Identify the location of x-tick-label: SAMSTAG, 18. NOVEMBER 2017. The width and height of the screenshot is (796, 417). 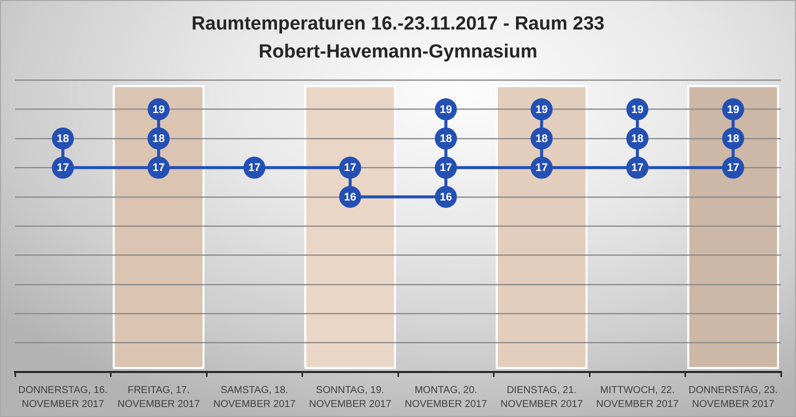
(254, 397).